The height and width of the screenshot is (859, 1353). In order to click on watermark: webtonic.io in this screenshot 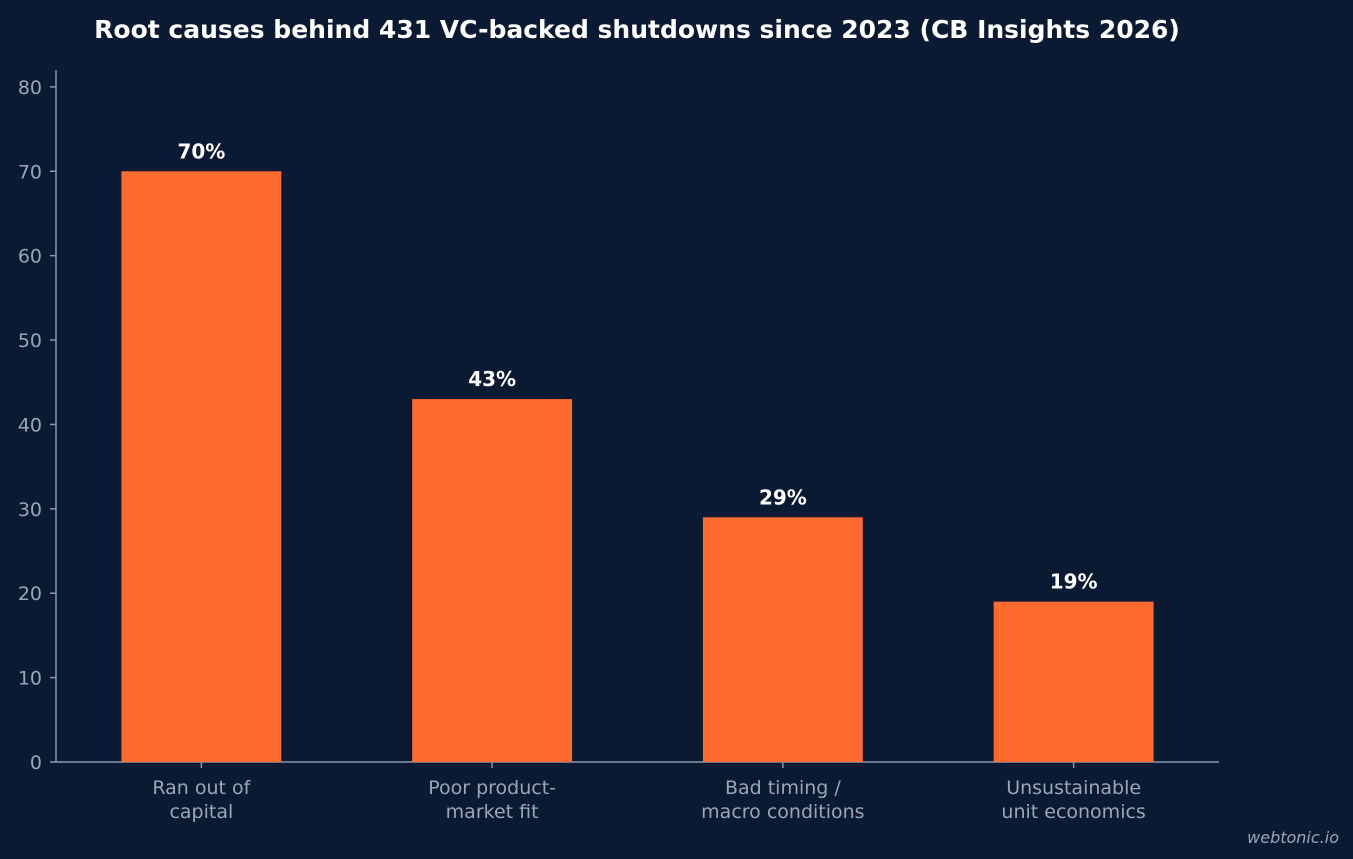, I will do `click(1293, 837)`.